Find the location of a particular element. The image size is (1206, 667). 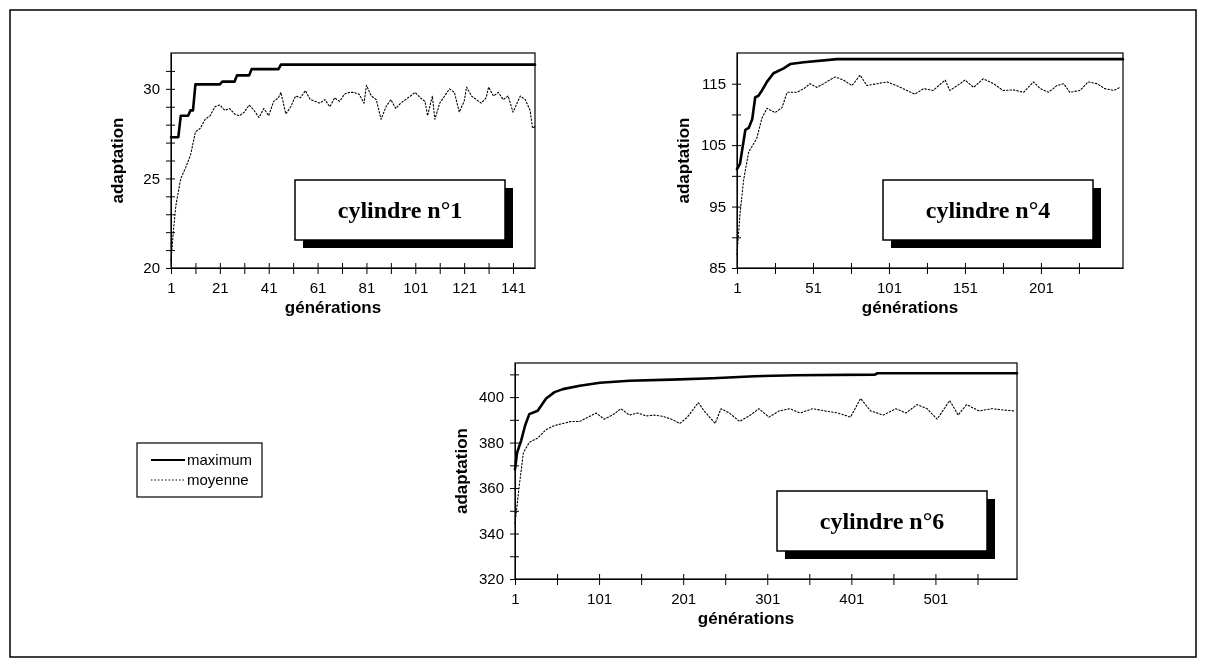

y-tick-label: 30 is located at coordinates (151, 89).